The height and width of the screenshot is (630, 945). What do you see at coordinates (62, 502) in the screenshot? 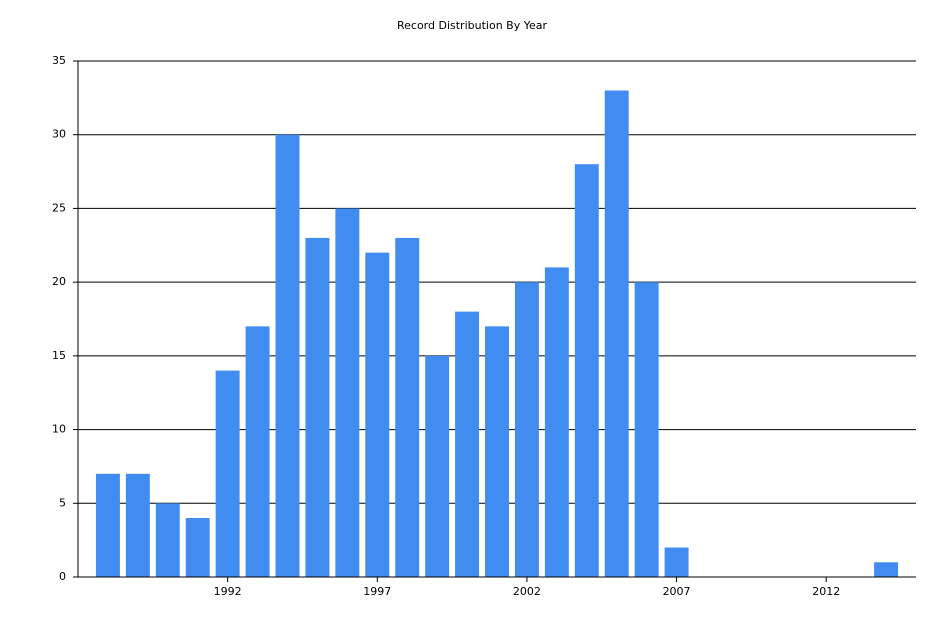
I see `y-tick-label: 5` at bounding box center [62, 502].